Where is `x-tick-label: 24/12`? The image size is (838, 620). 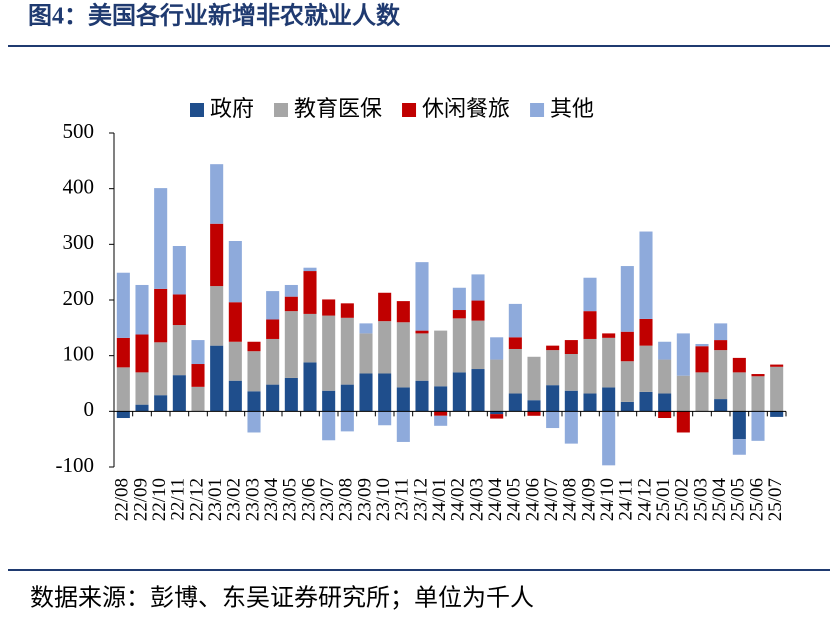
x-tick-label: 24/12 is located at coordinates (644, 499).